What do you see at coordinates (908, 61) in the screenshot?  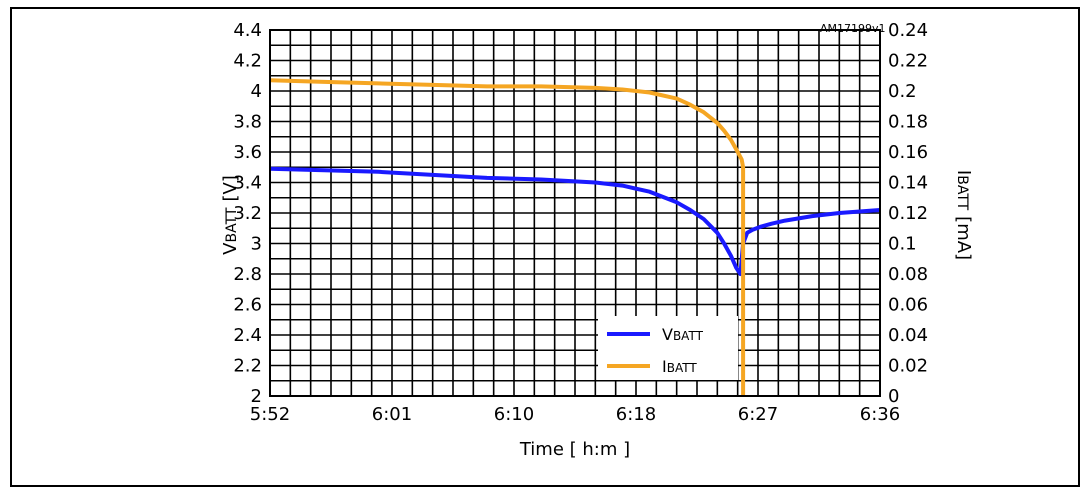 I see `y2-tick-label: 0.22` at bounding box center [908, 61].